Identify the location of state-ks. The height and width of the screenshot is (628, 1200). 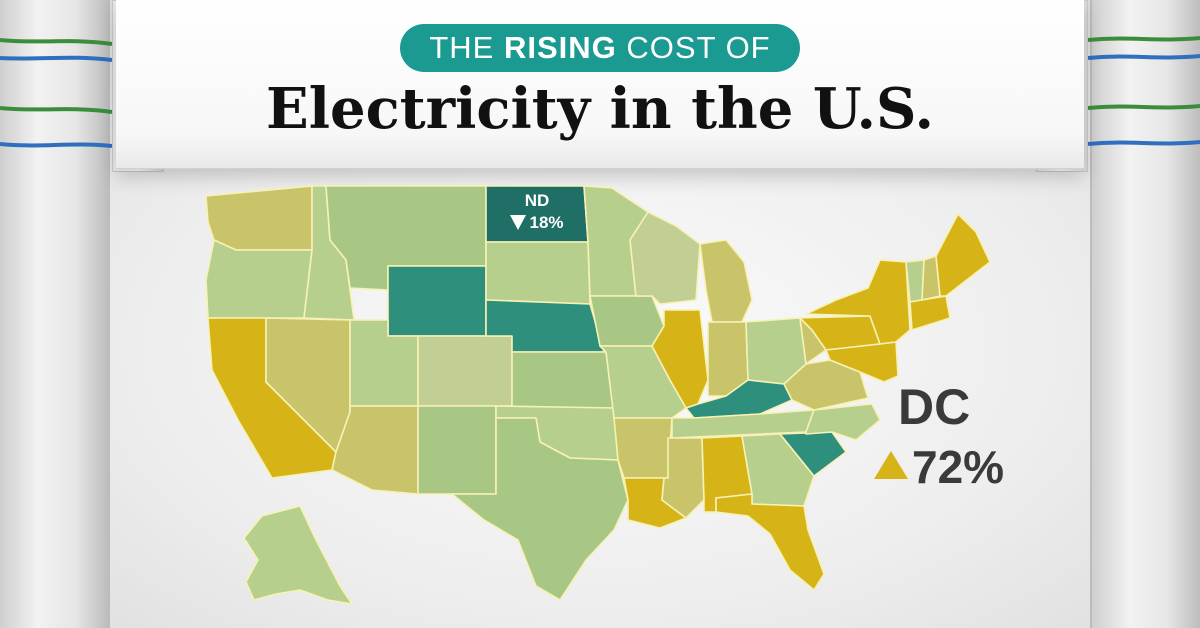
(563, 380).